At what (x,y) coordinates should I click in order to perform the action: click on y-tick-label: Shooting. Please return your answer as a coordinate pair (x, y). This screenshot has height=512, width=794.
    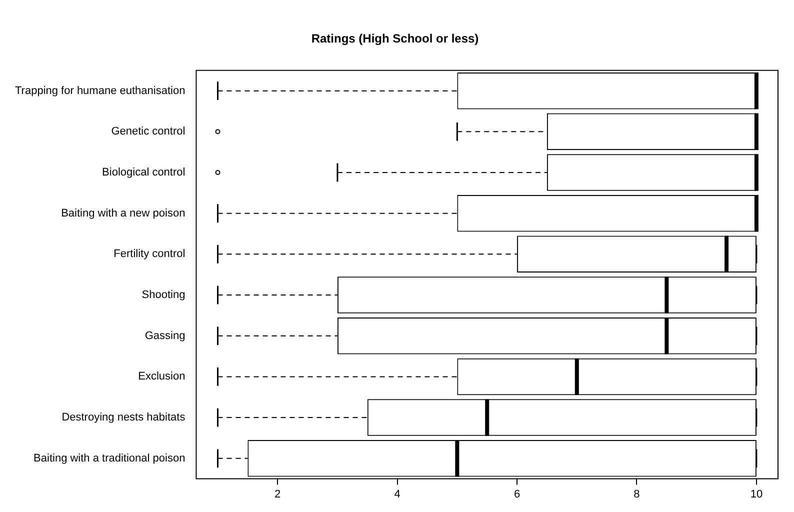
    Looking at the image, I should click on (164, 295).